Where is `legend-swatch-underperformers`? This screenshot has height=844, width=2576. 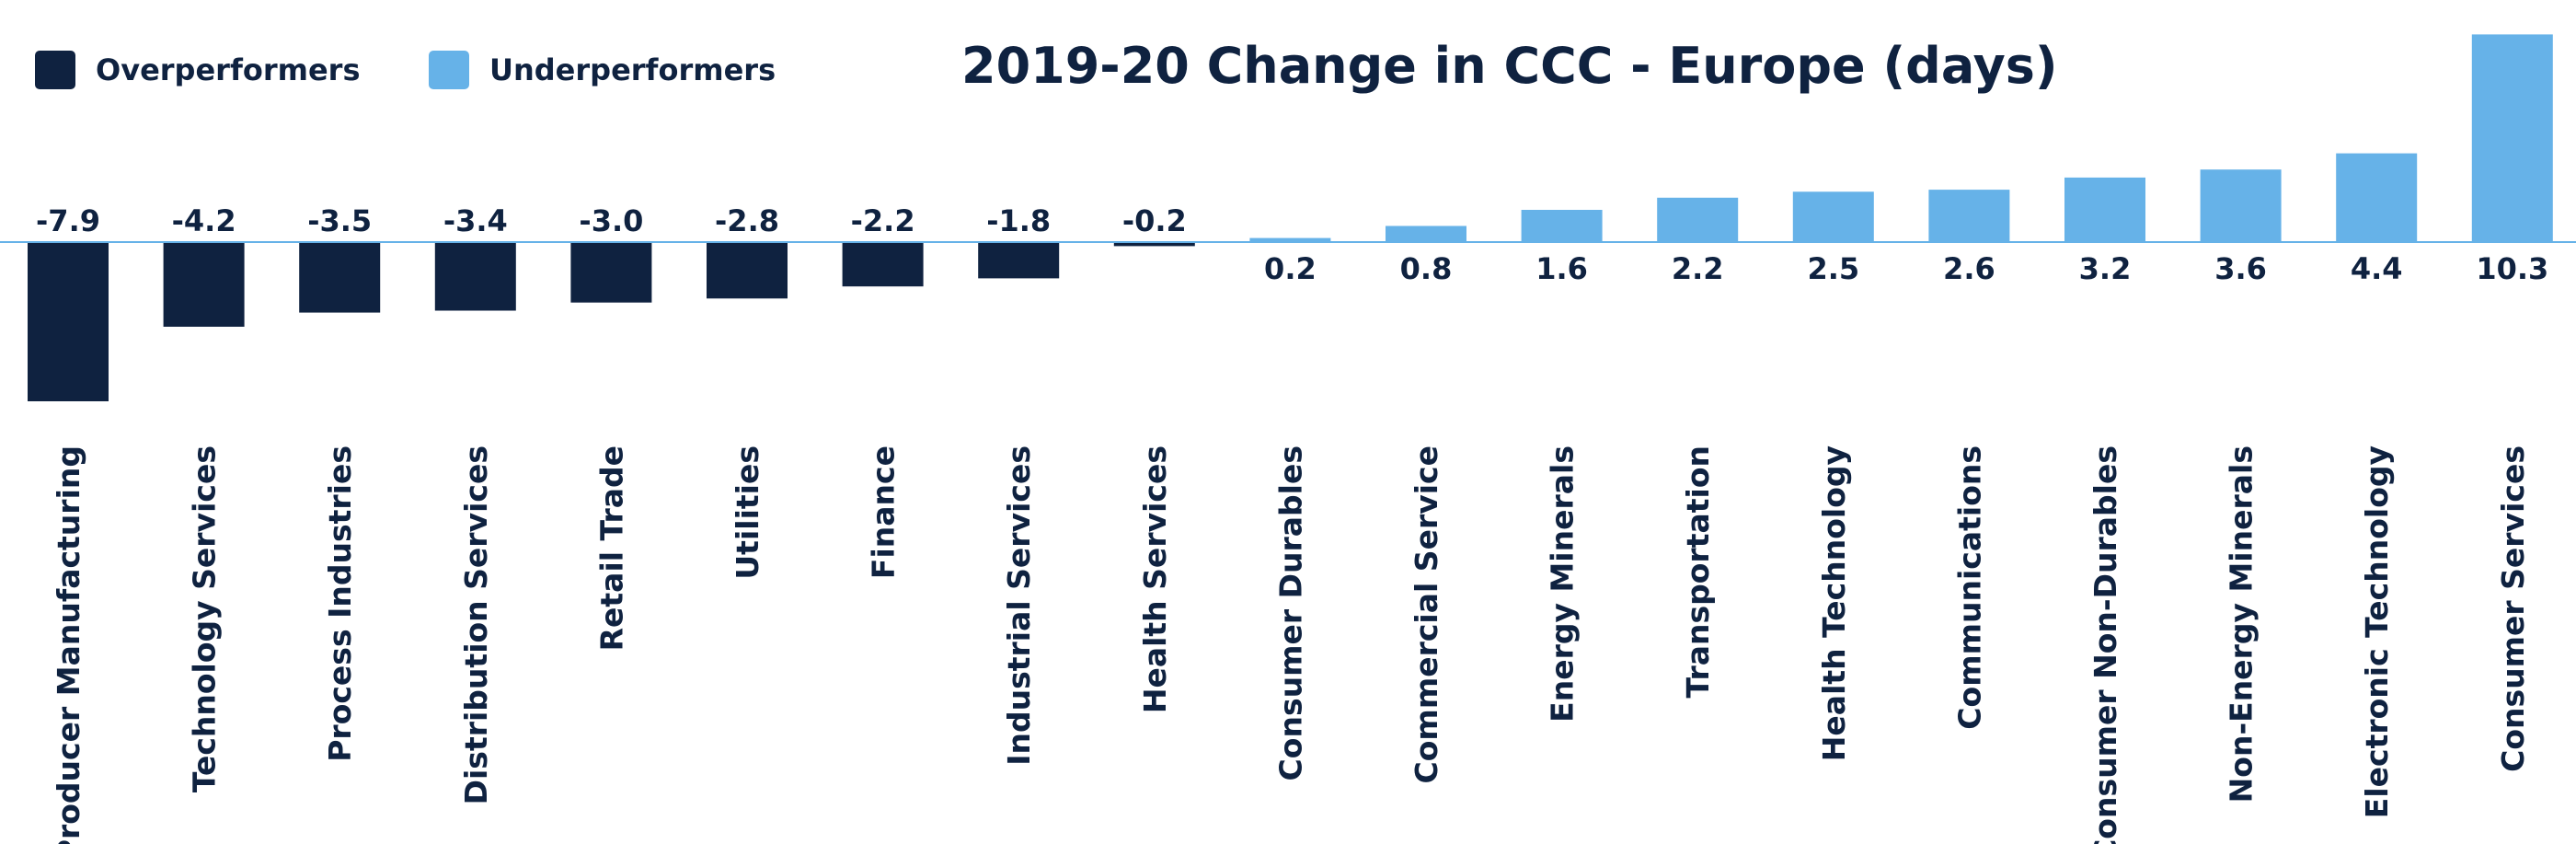
legend-swatch-underperformers is located at coordinates (449, 70).